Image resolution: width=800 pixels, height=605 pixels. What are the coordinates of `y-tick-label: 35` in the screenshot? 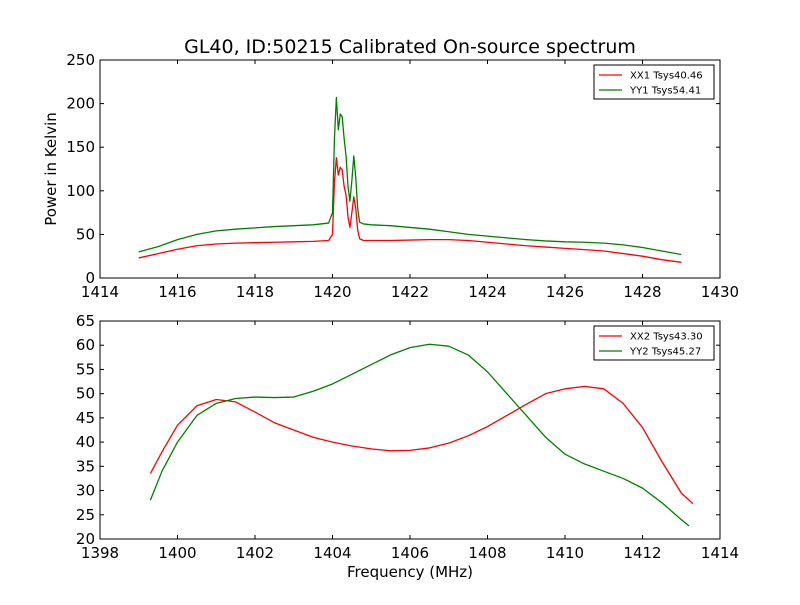 It's located at (85, 466).